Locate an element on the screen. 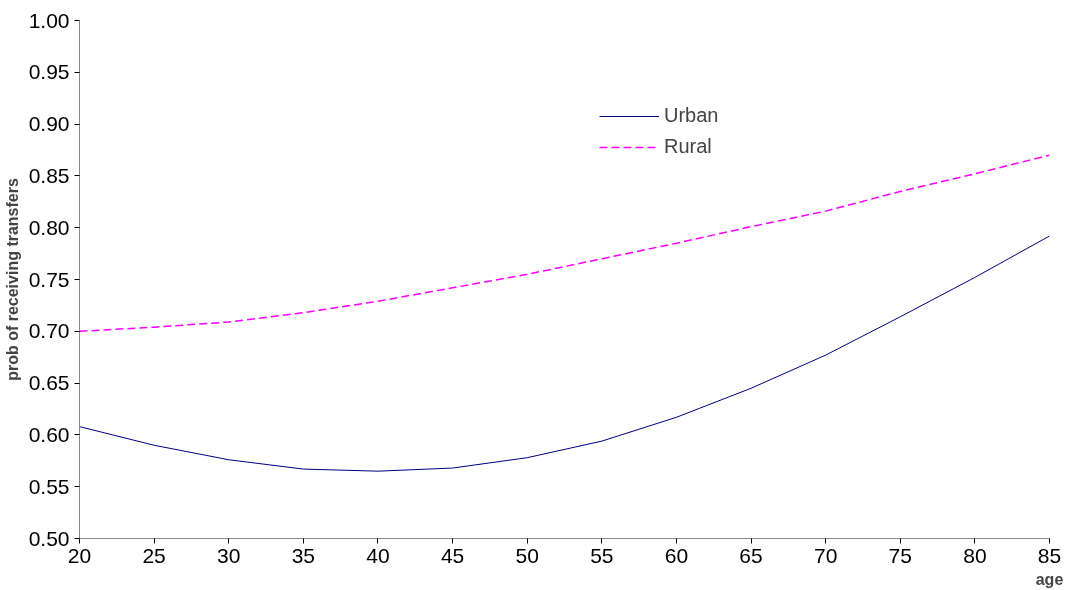 The image size is (1069, 590). x-axis-title: age is located at coordinates (1049, 579).